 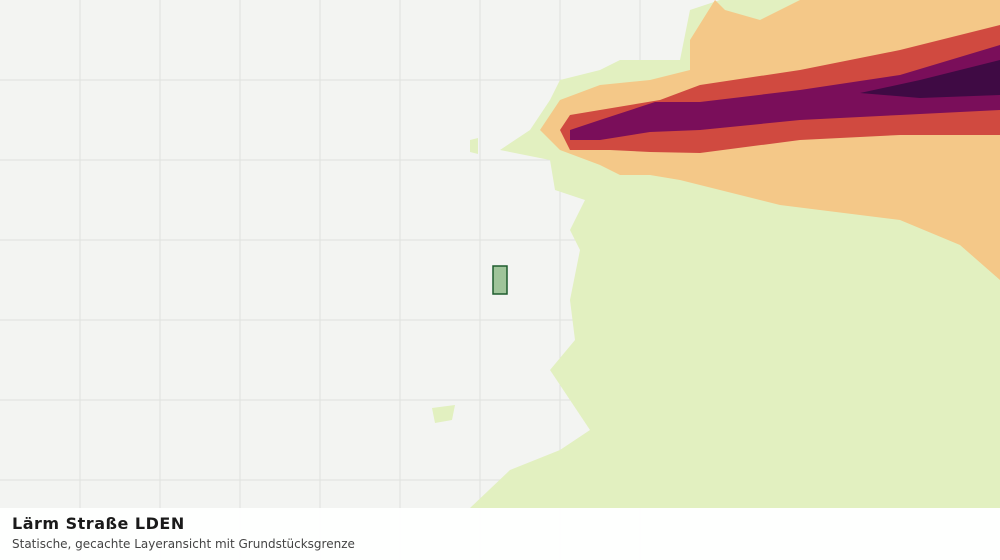 What do you see at coordinates (785, 92) in the screenshot?
I see `noise-zone-very-high` at bounding box center [785, 92].